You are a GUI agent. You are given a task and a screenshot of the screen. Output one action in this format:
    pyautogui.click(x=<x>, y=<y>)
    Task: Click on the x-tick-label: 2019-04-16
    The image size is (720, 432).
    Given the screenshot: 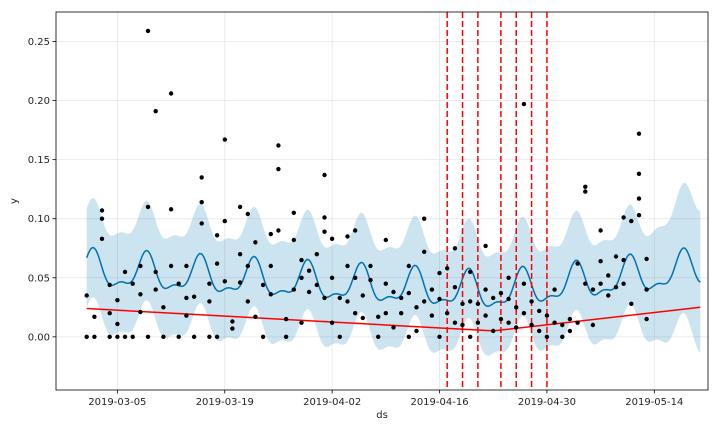 What is the action you would take?
    pyautogui.click(x=439, y=402)
    